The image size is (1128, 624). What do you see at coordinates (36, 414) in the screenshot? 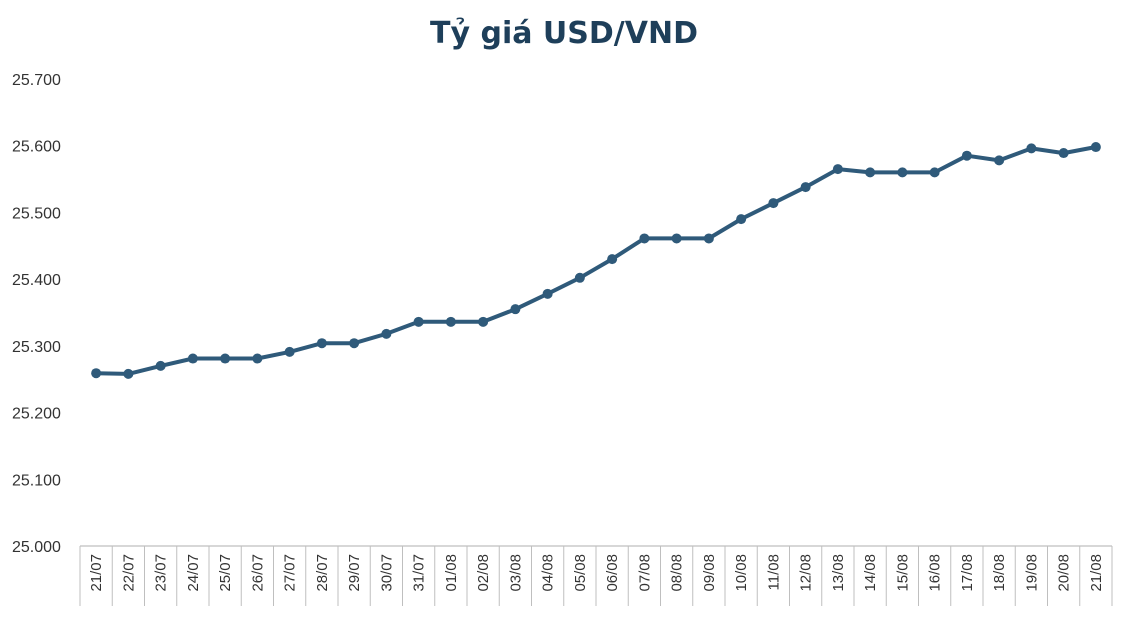
I see `y-tick-label: 25.200` at bounding box center [36, 414].